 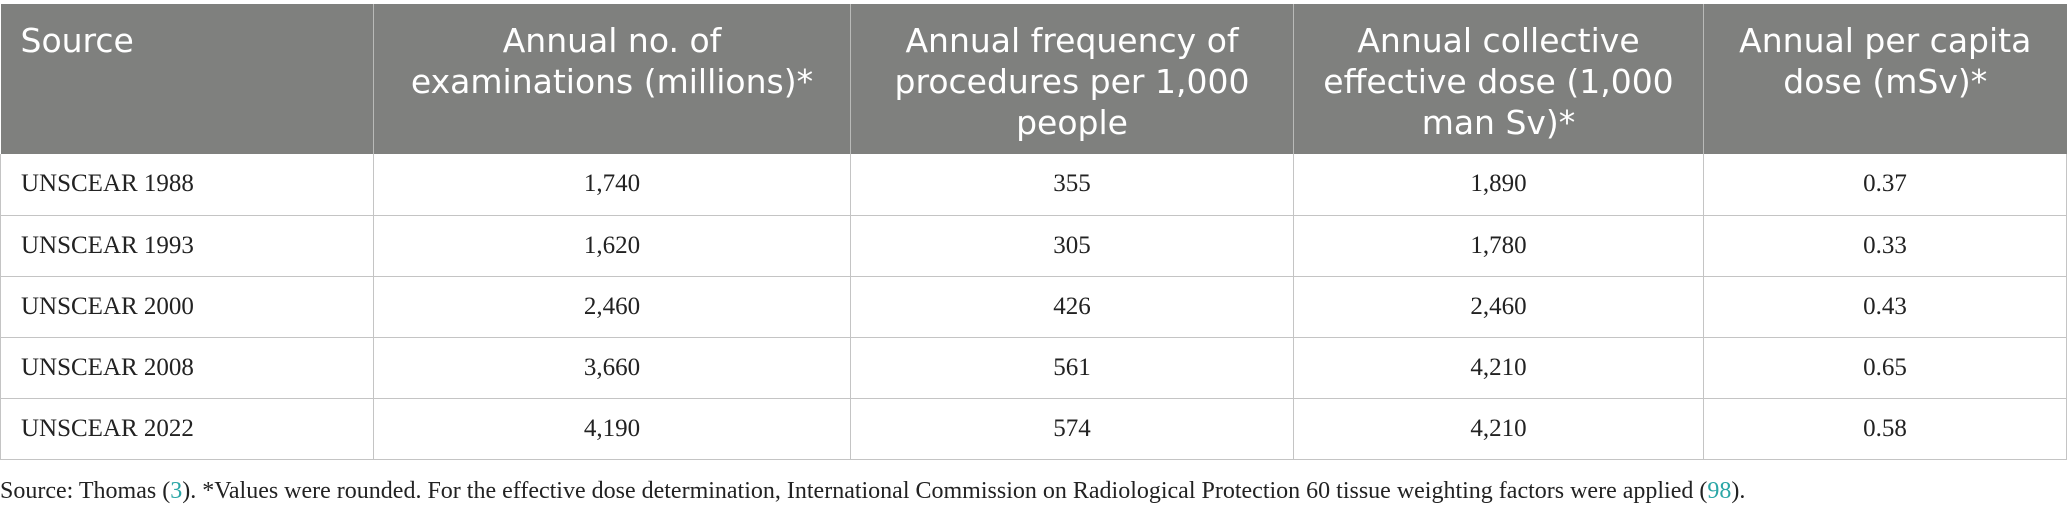 I want to click on footnote-suffix: )., so click(x=1738, y=491).